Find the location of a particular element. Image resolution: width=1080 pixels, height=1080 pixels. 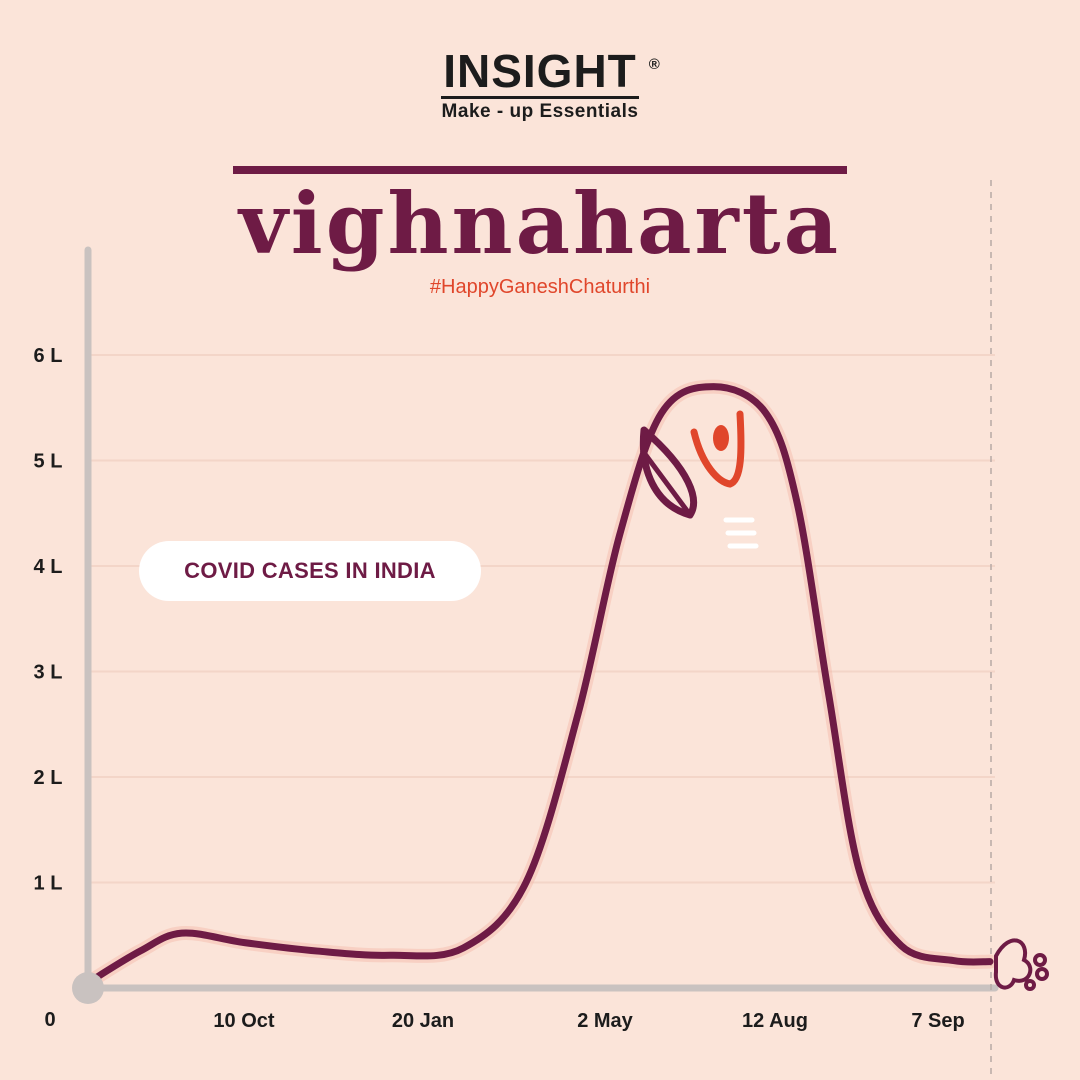

chart-title: COVID CASES IN INDIA is located at coordinates (310, 570).